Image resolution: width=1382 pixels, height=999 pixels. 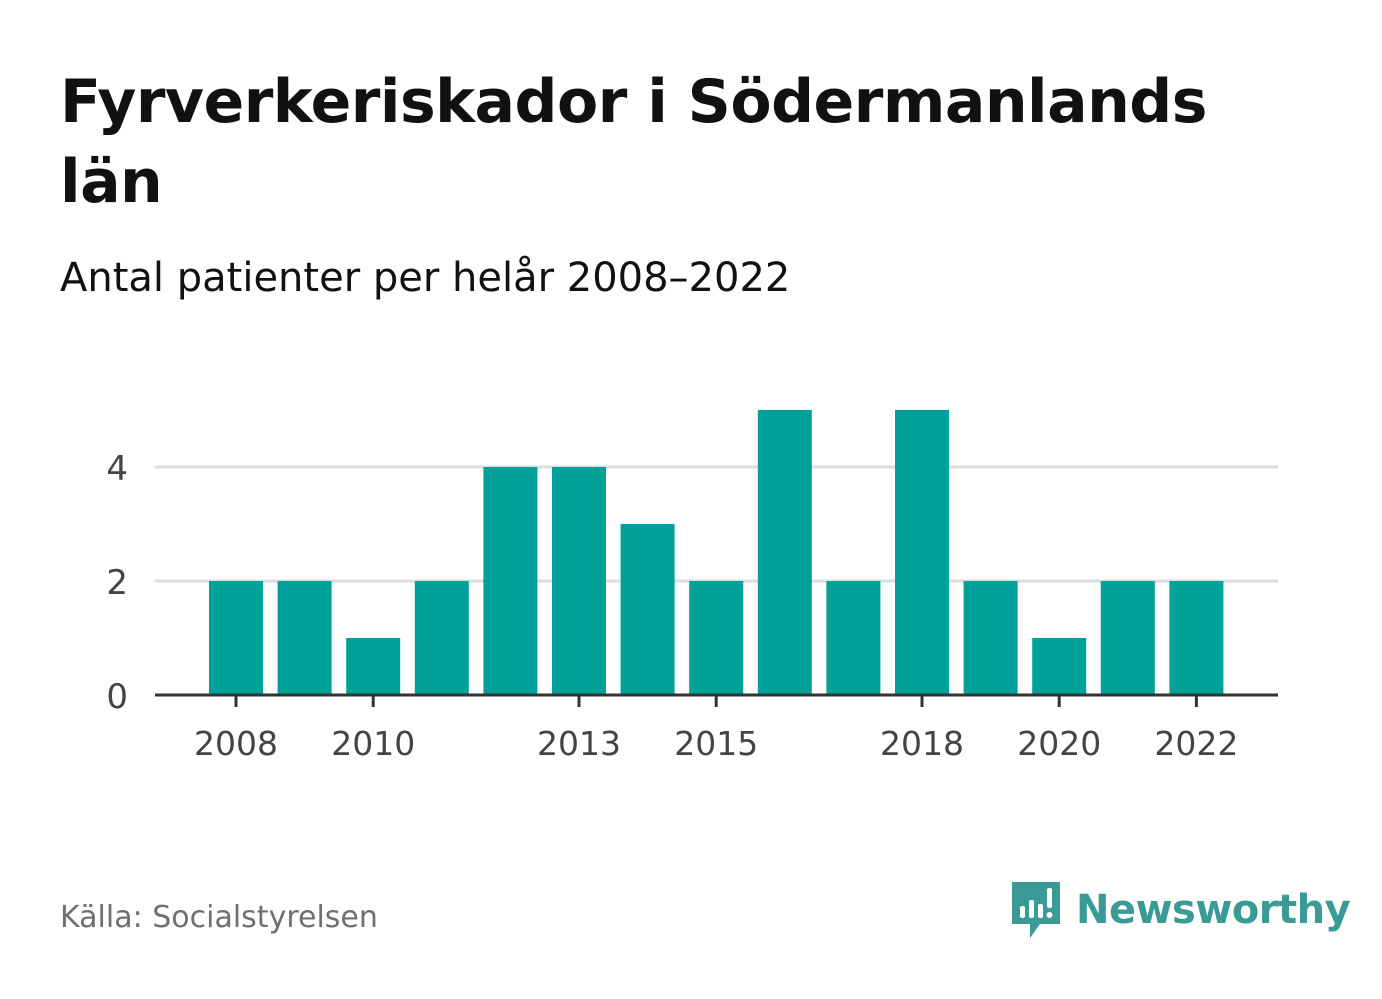 I want to click on x-tick-label: 2013, so click(x=579, y=743).